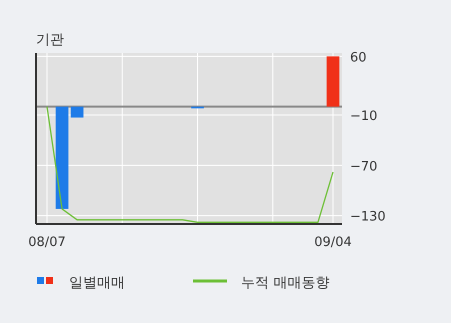  I want to click on y-tick-label: −130, so click(368, 217).